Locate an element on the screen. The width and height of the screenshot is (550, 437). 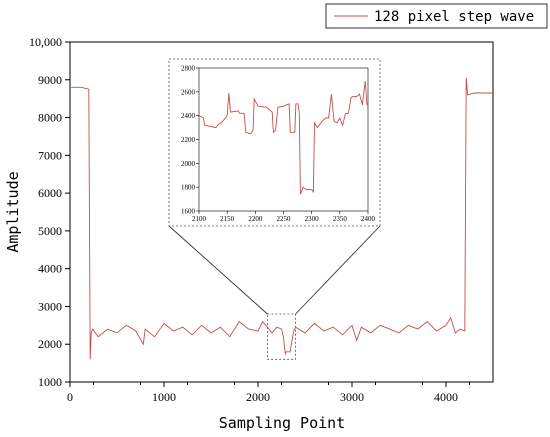
x-tick-label: 1000 is located at coordinates (164, 397).